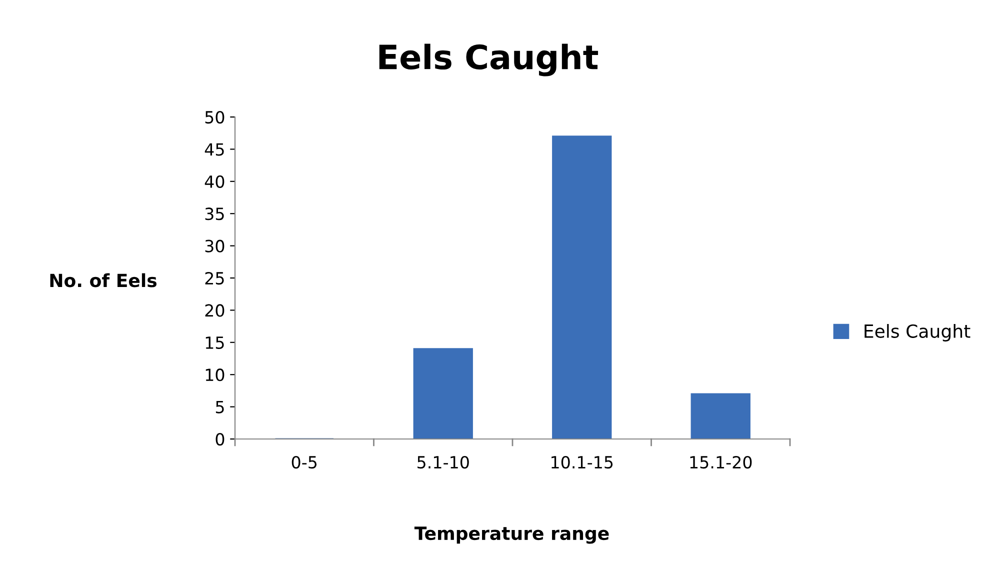  What do you see at coordinates (220, 407) in the screenshot?
I see `y-tick-label: 5` at bounding box center [220, 407].